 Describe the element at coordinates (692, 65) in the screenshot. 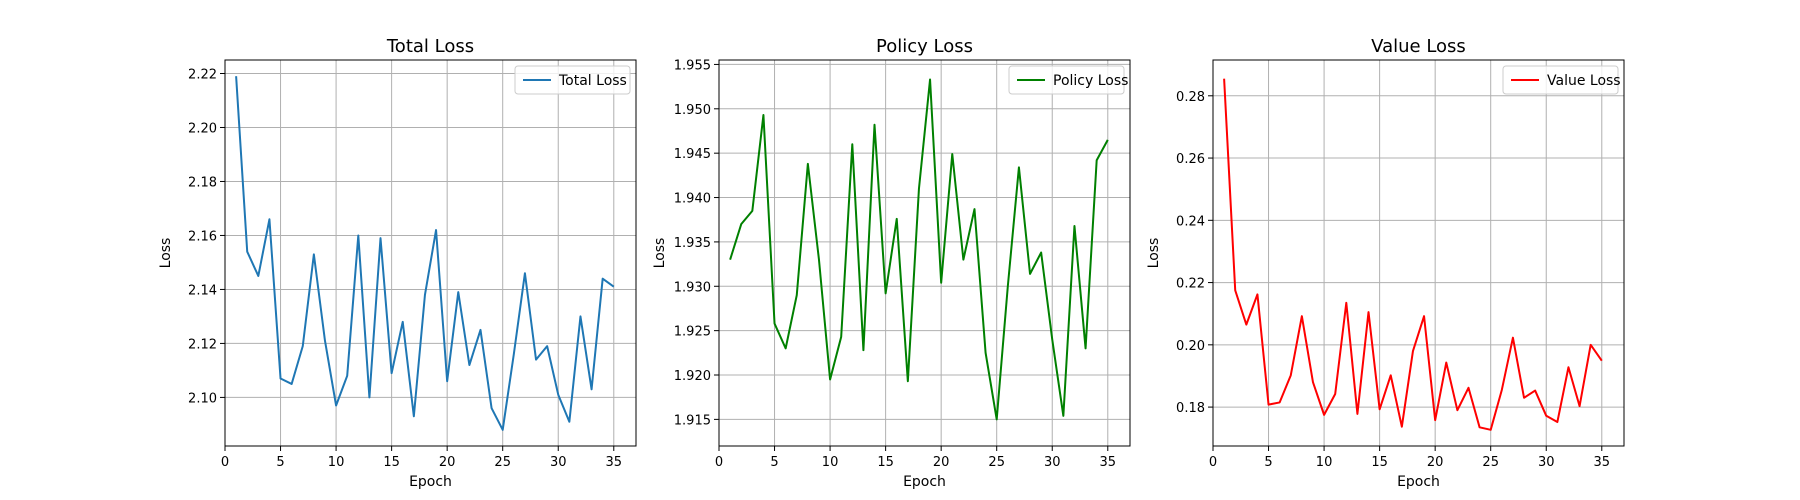

I see `y-tick-label: 1.955` at that location.